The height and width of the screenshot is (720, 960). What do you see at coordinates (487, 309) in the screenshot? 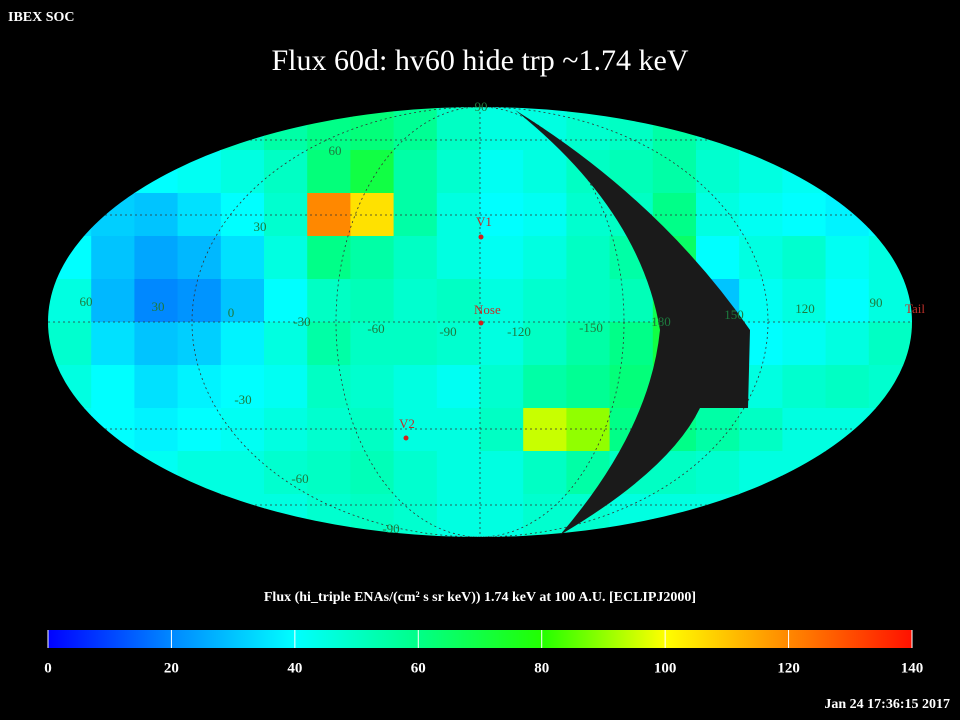
I see `marker-label: Nose` at bounding box center [487, 309].